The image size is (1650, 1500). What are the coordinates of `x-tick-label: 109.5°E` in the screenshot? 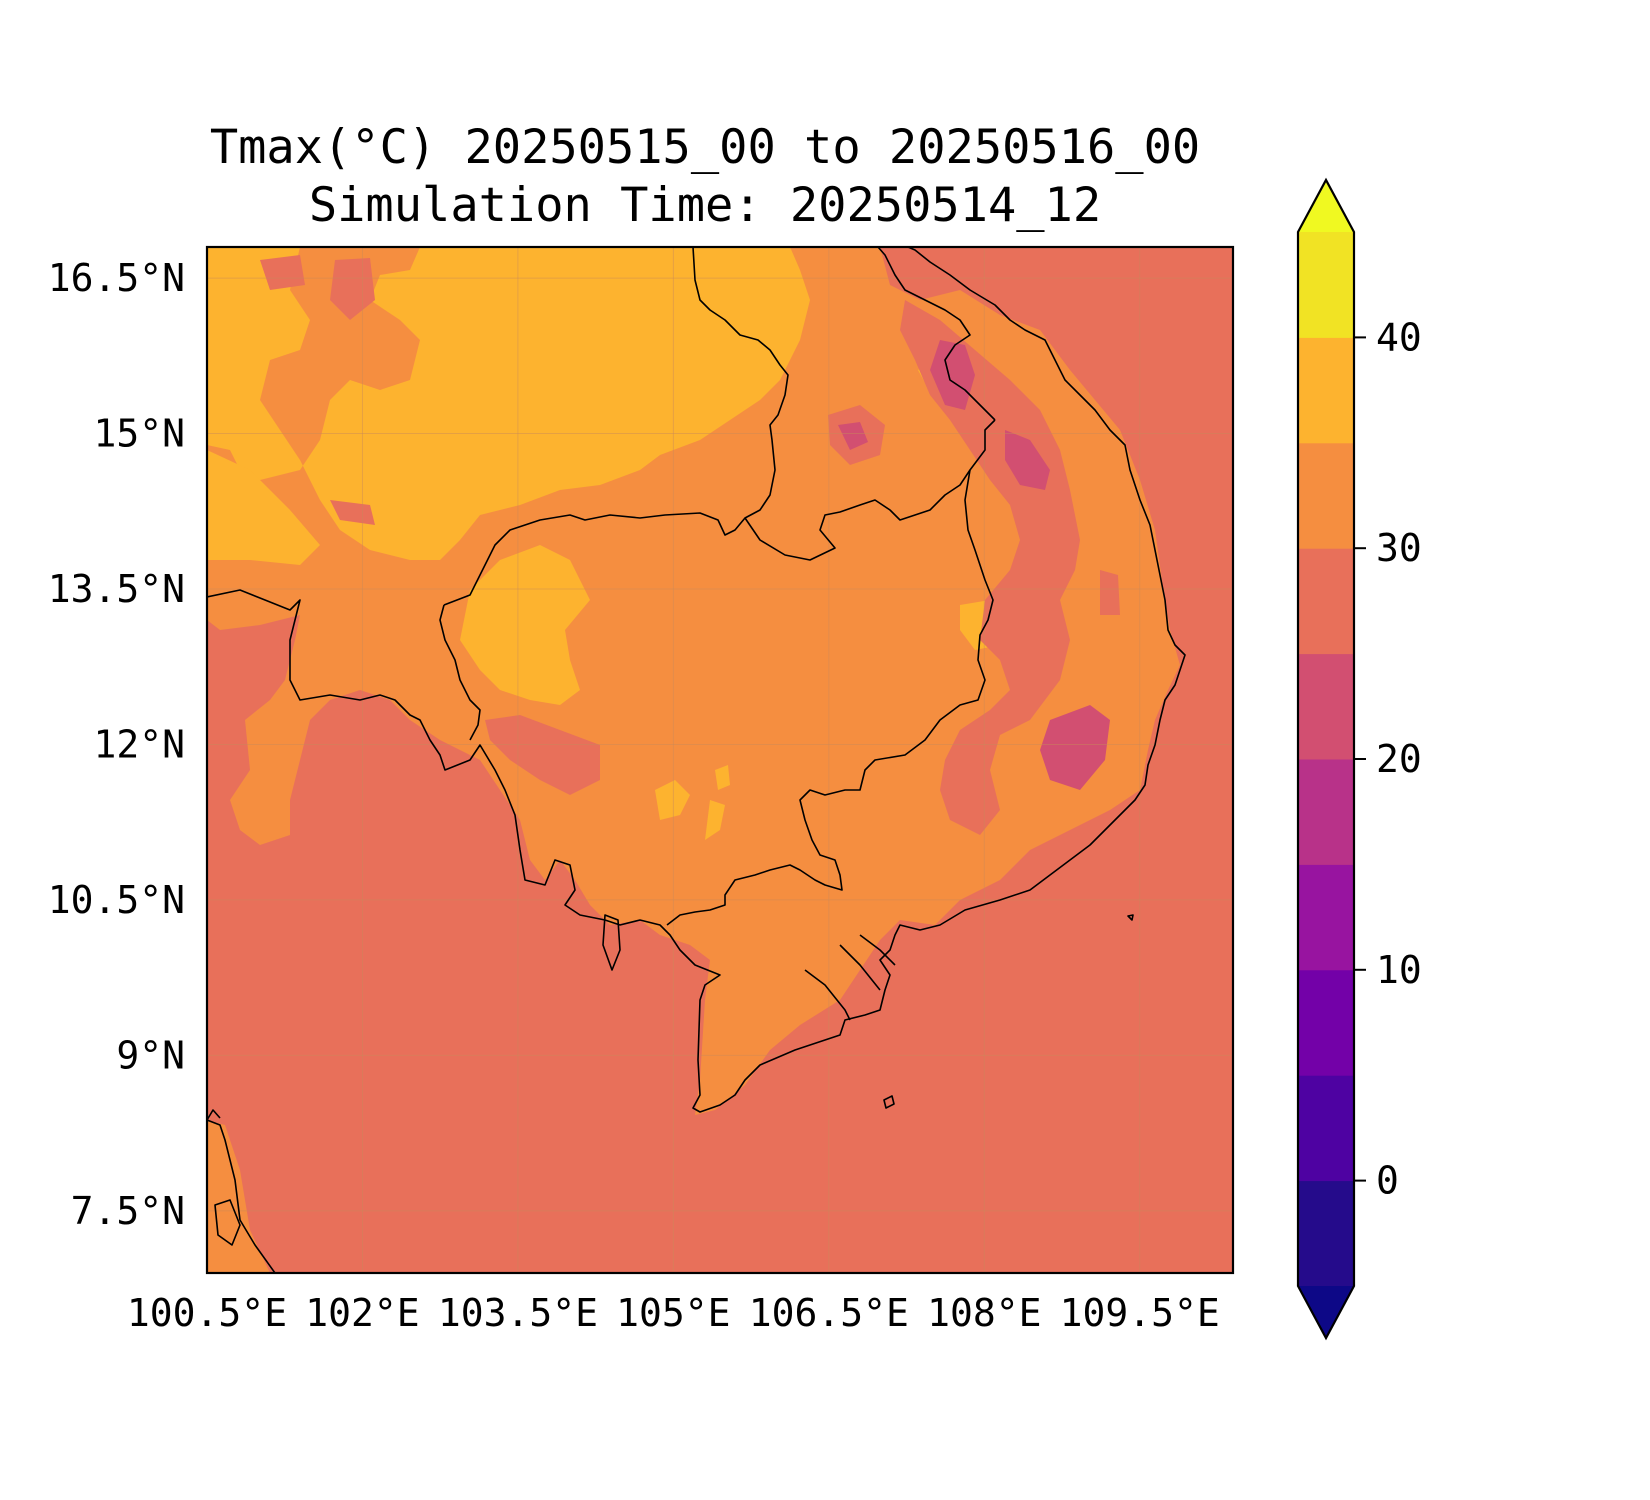 It's located at (1140, 1313).